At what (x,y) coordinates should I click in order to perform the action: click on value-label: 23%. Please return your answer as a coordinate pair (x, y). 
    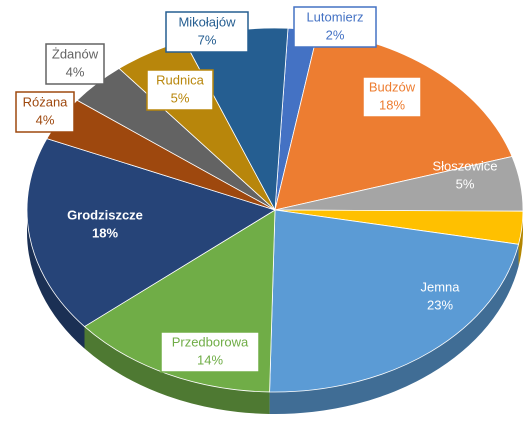
    Looking at the image, I should click on (440, 304).